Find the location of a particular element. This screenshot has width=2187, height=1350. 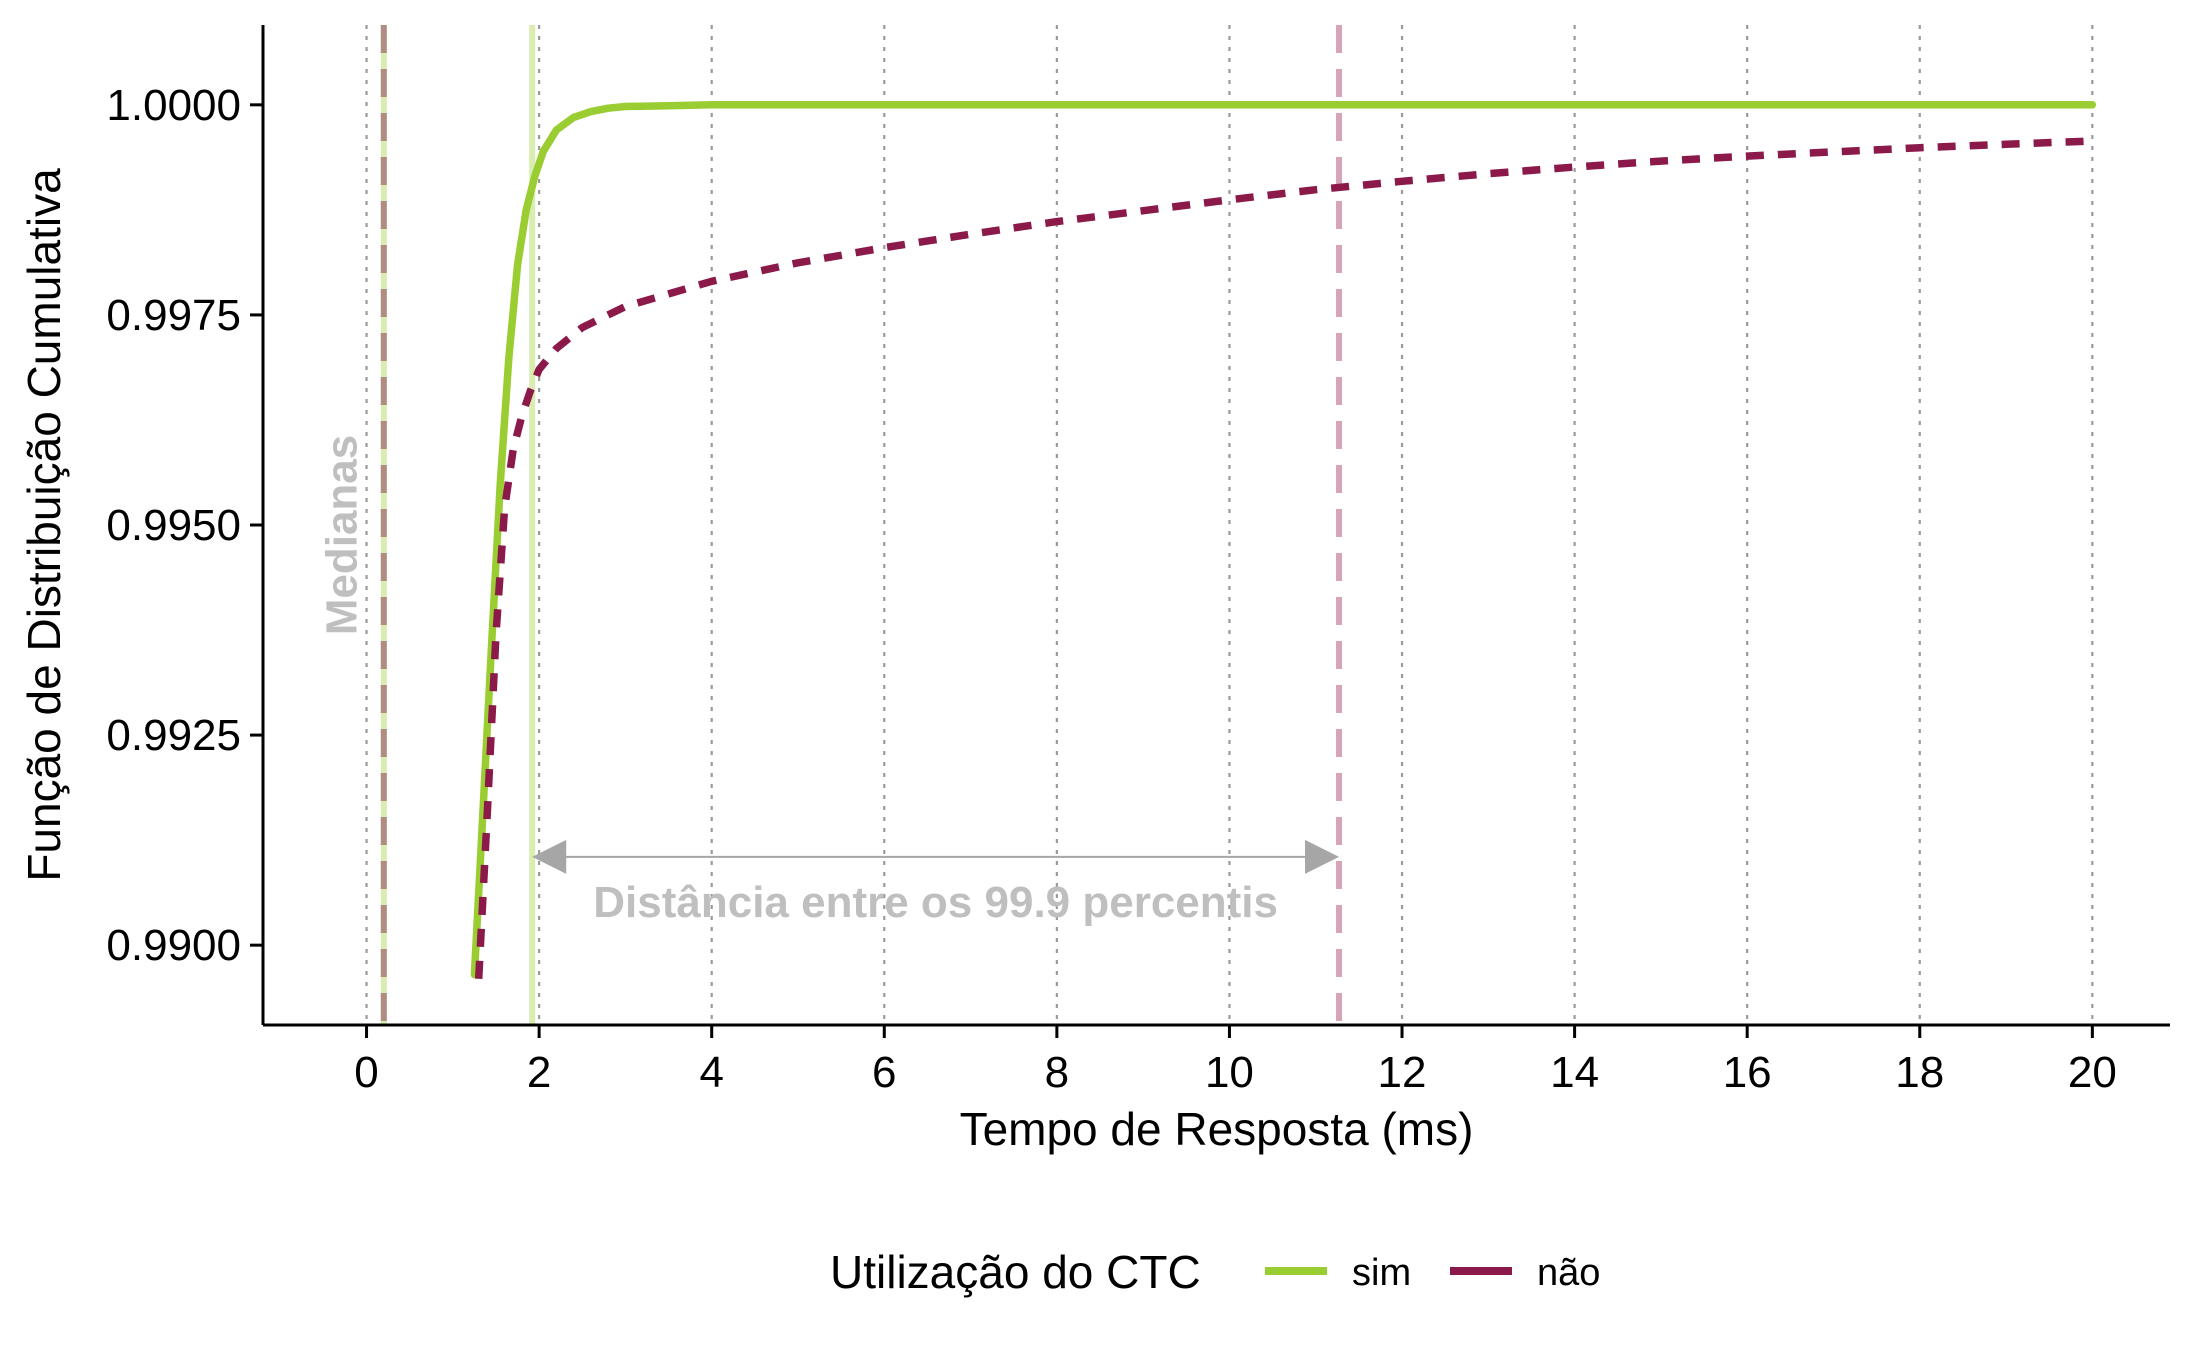

x-tick-label-5: 10 is located at coordinates (1229, 1072).